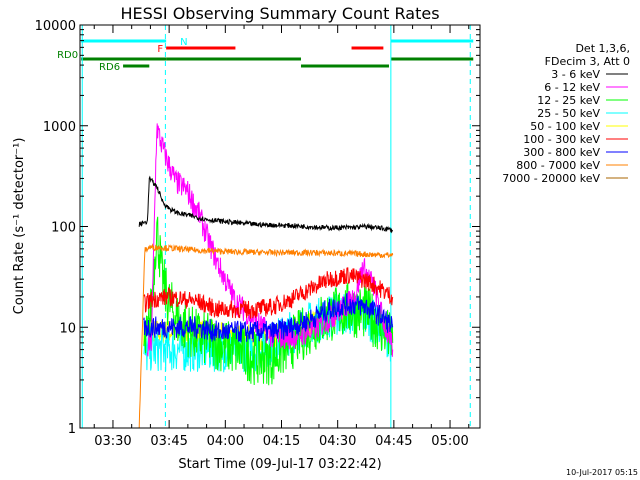 The width and height of the screenshot is (640, 480). I want to click on flag-label: F, so click(160, 49).